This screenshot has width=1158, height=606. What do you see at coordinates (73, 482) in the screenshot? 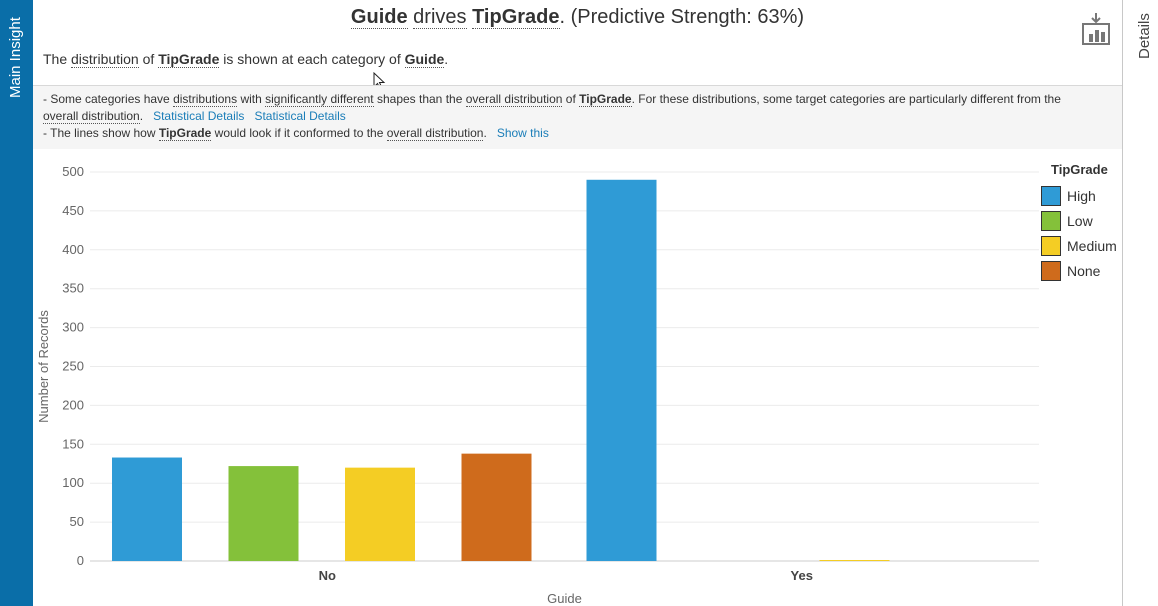
I see `y-tick-label: 100` at bounding box center [73, 482].